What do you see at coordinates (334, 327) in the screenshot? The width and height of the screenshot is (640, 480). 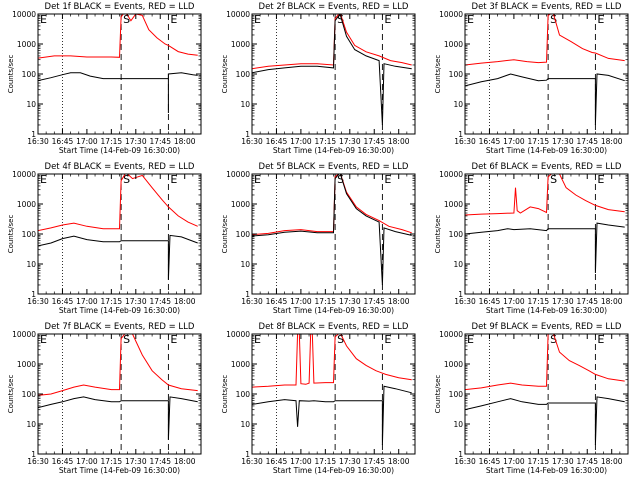 I see `panel-title: Det 8f BLACK = Events, RED = LLD` at bounding box center [334, 327].